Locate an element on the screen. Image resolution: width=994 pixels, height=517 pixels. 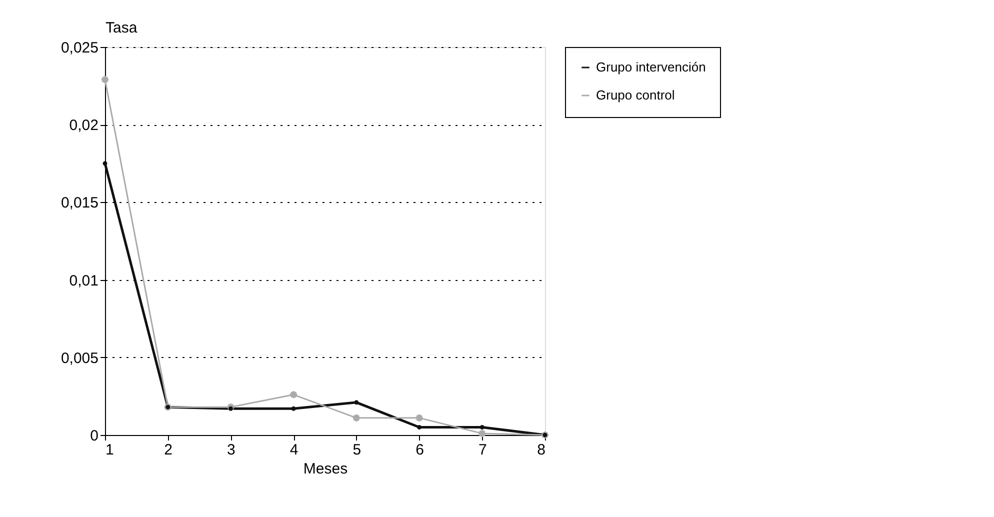
x-tick-label: 5 is located at coordinates (357, 450).